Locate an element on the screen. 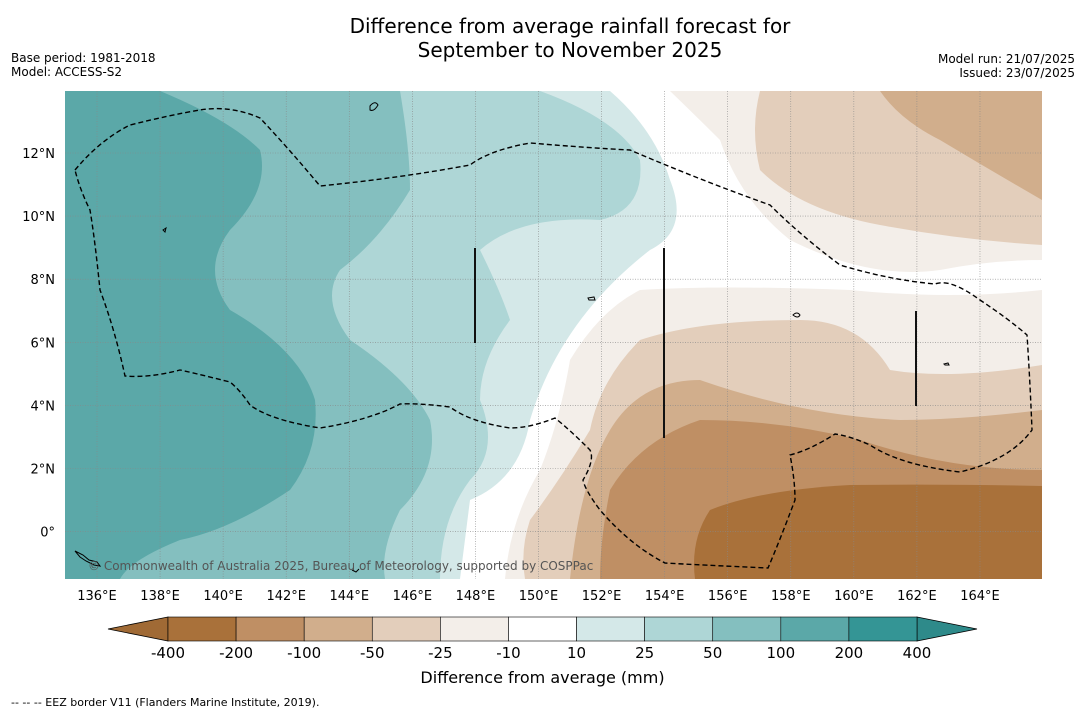 This screenshot has width=1085, height=713. latitude-label: 10°N is located at coordinates (38, 217).